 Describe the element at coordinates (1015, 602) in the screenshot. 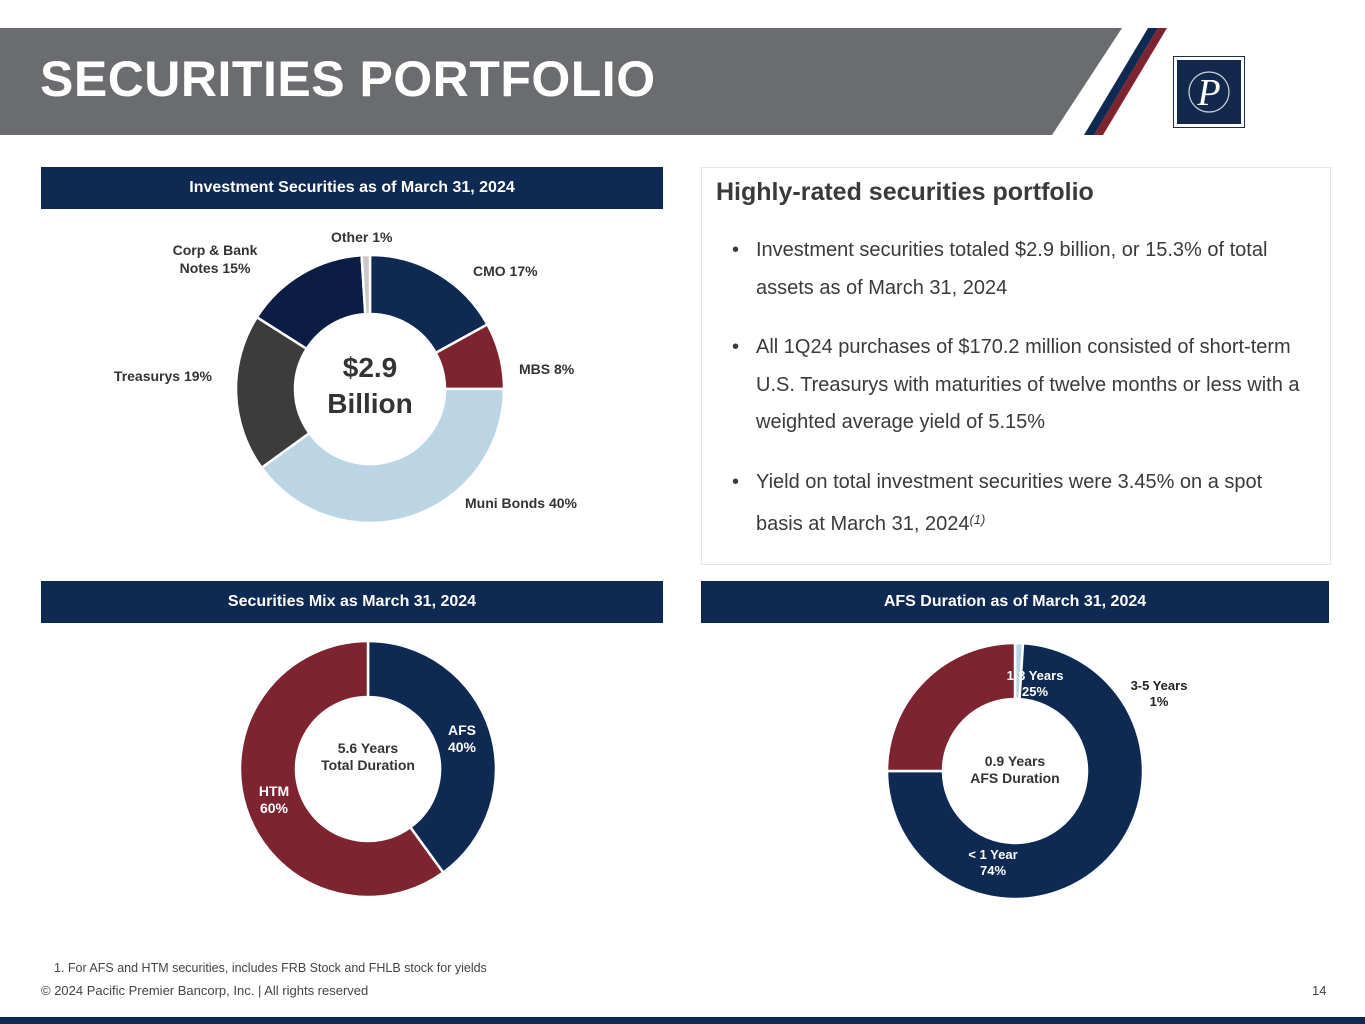

I see `afs-duration-header: AFS Duration as of March 31, 2024` at that location.